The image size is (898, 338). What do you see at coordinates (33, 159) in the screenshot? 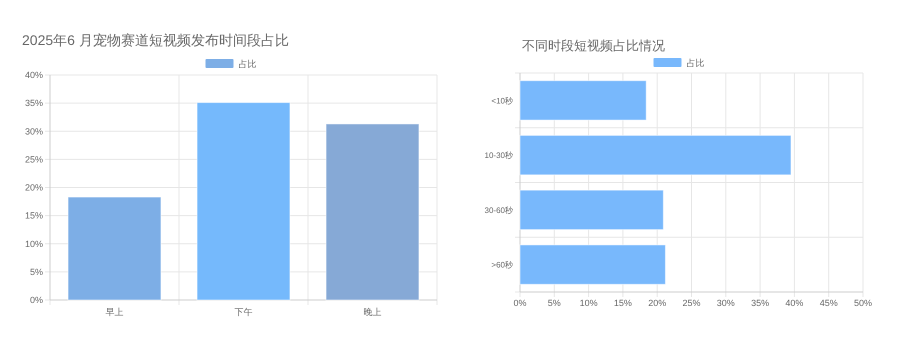
I see `y-tick-label: 25%` at bounding box center [33, 159].